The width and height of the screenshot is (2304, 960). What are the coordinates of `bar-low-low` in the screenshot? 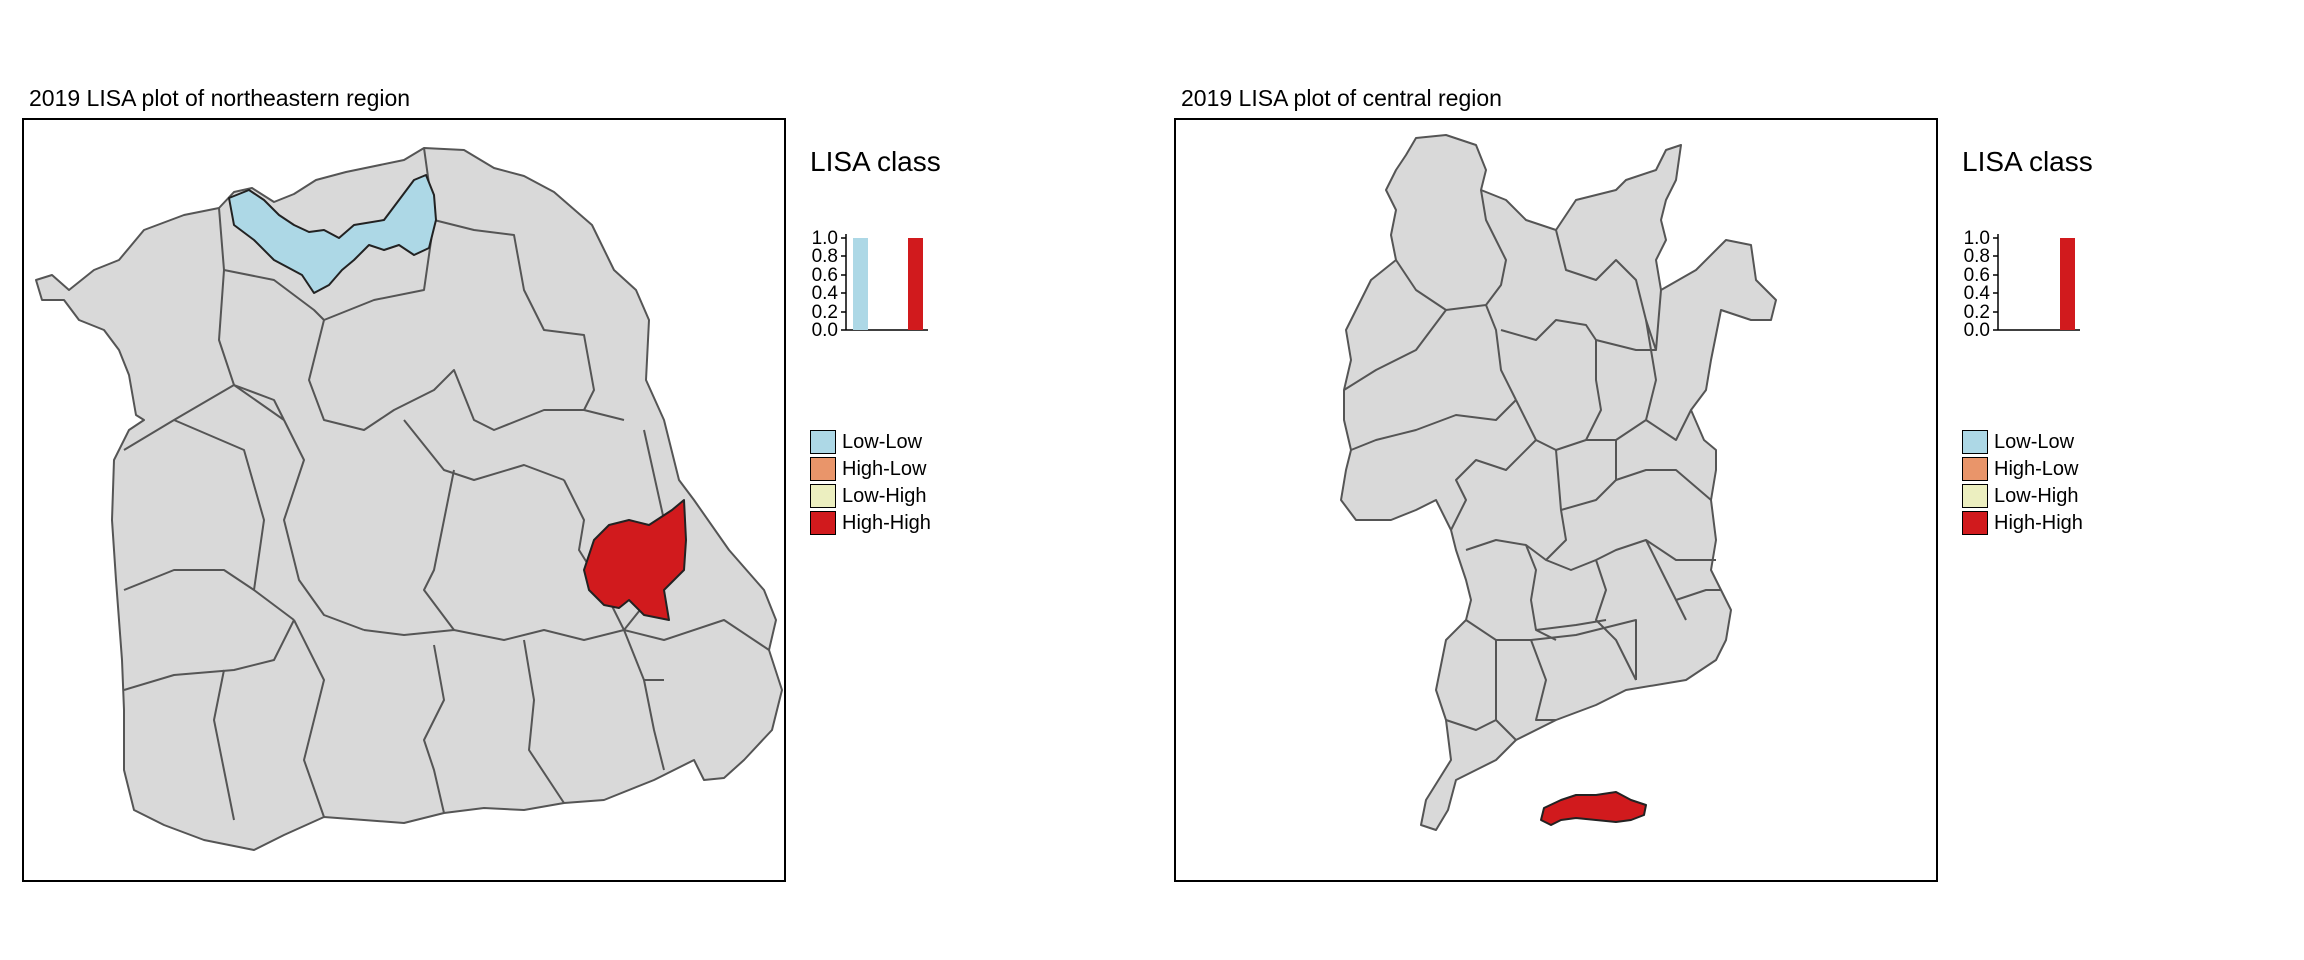 It's located at (860, 284).